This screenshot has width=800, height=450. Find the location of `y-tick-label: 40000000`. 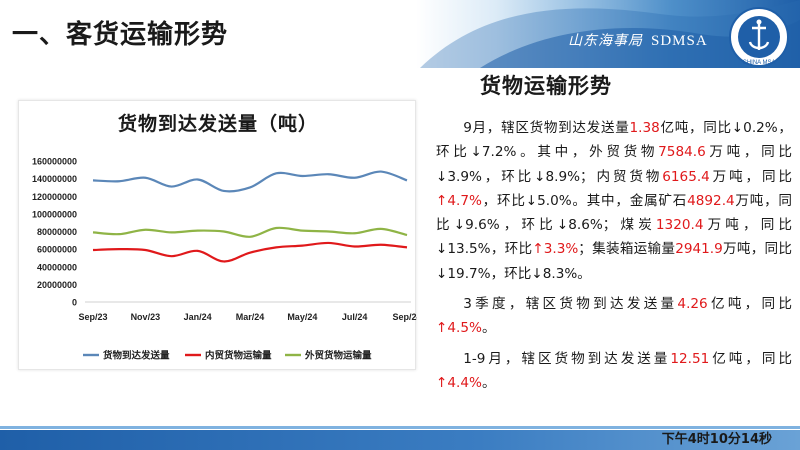

y-tick-label: 40000000 is located at coordinates (57, 267).